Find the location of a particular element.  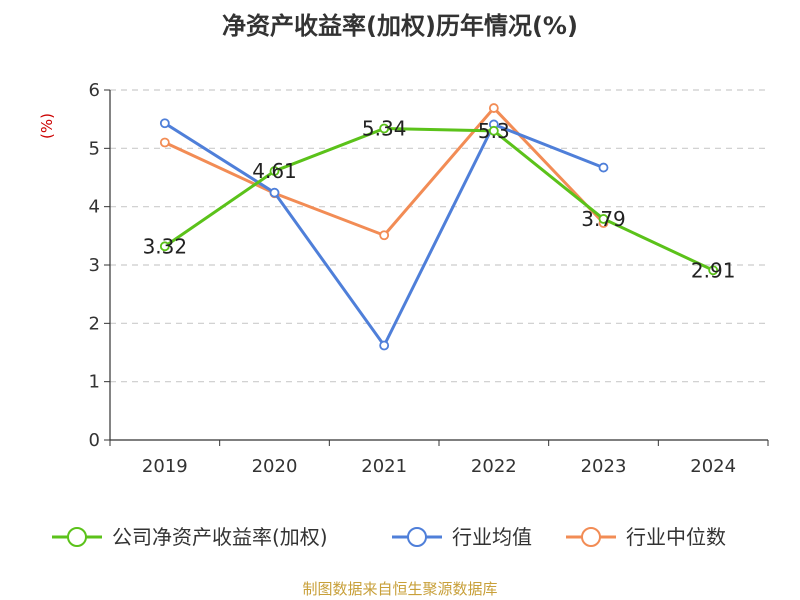

point-s2-2022 is located at coordinates (493, 108).